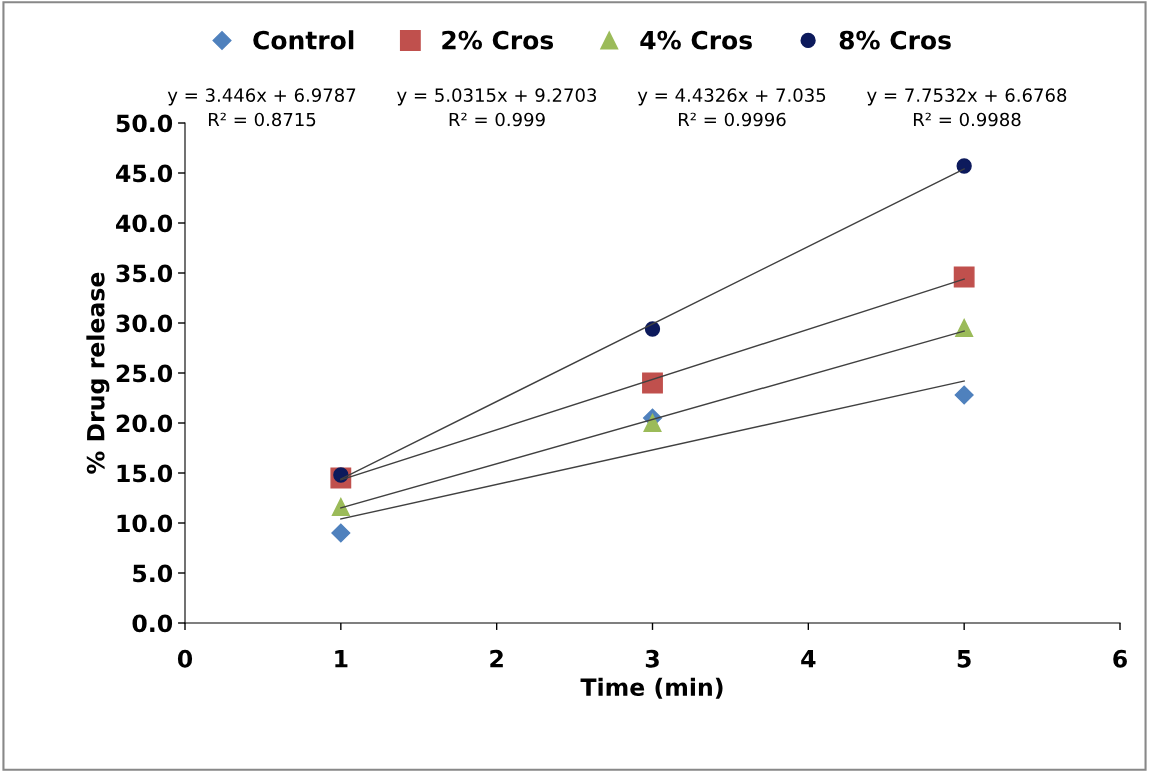  What do you see at coordinates (98, 373) in the screenshot?
I see `y-axis-title: % Drug release` at bounding box center [98, 373].